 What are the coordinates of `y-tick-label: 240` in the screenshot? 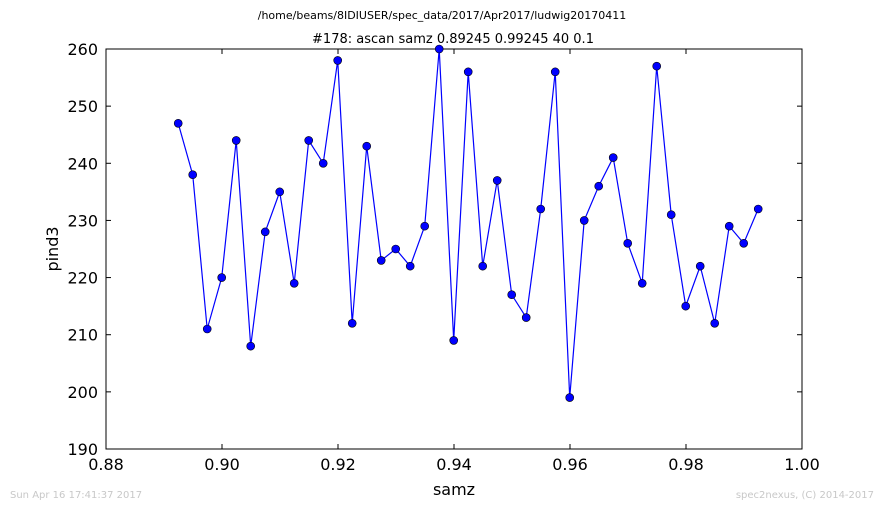 It's located at (82, 163).